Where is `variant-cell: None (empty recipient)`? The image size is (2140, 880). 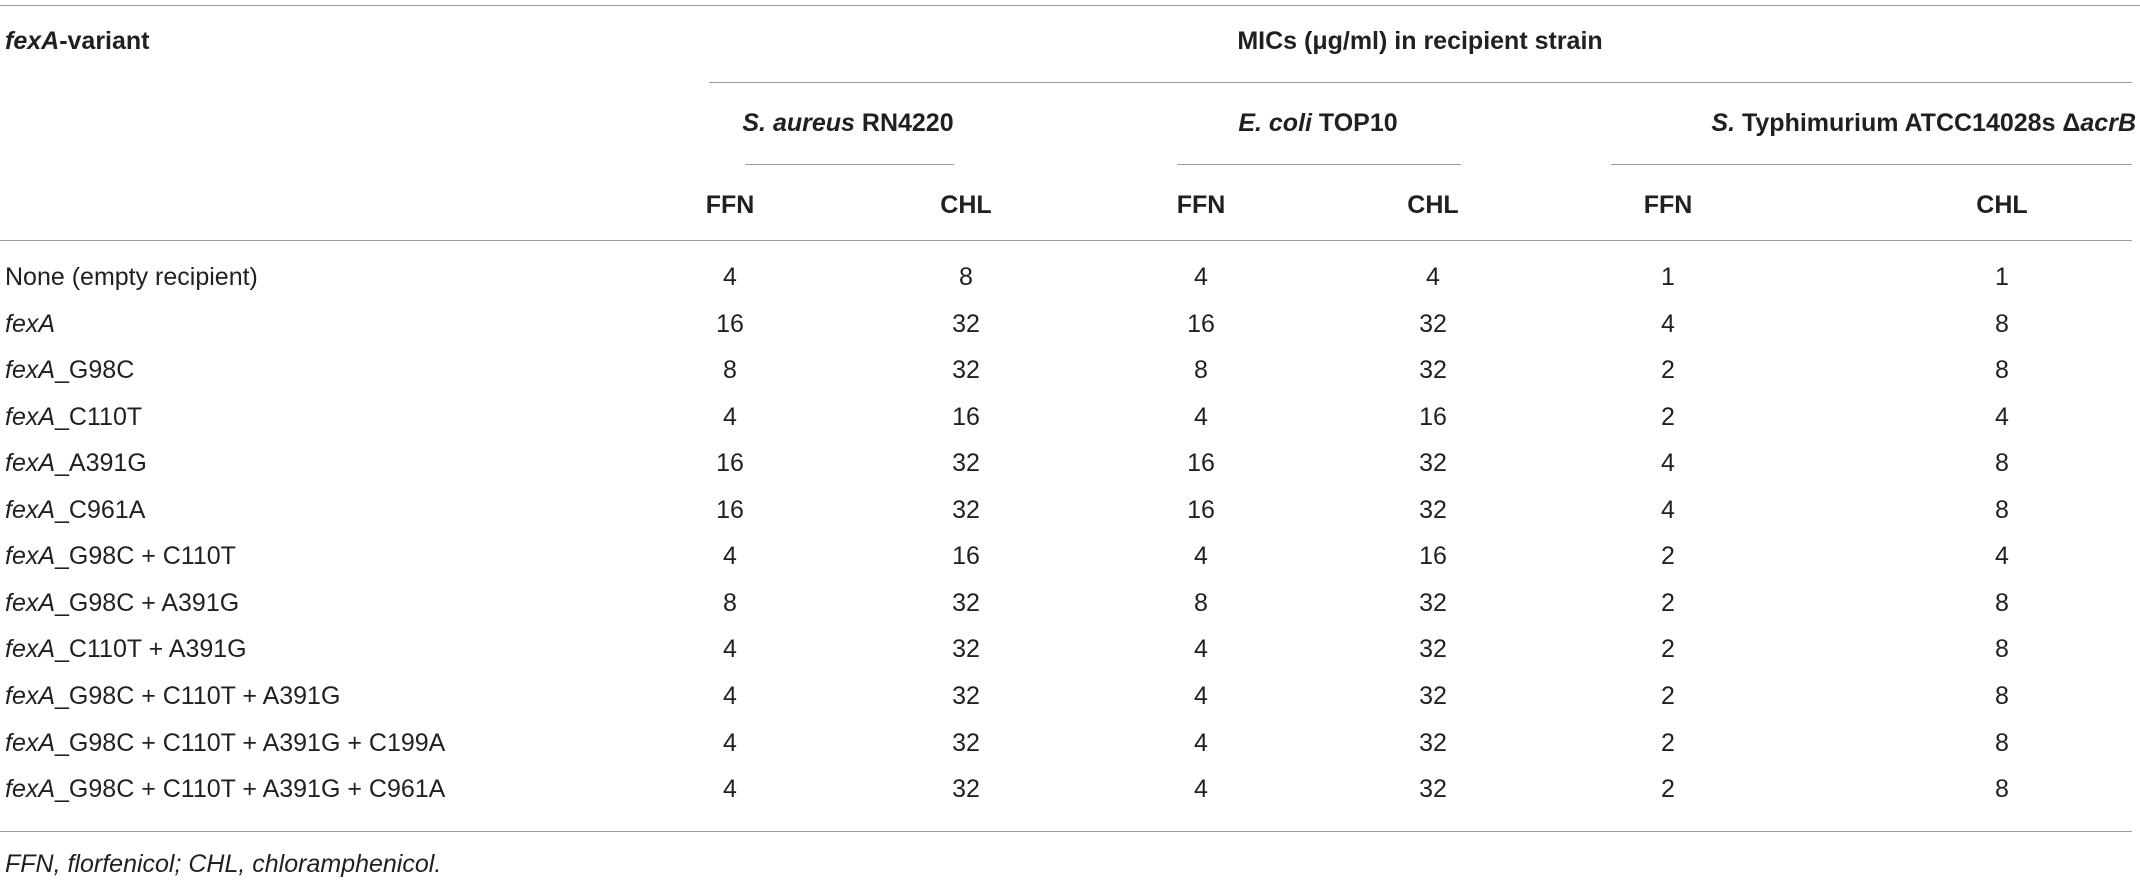
variant-cell: None (empty recipient) is located at coordinates (131, 277).